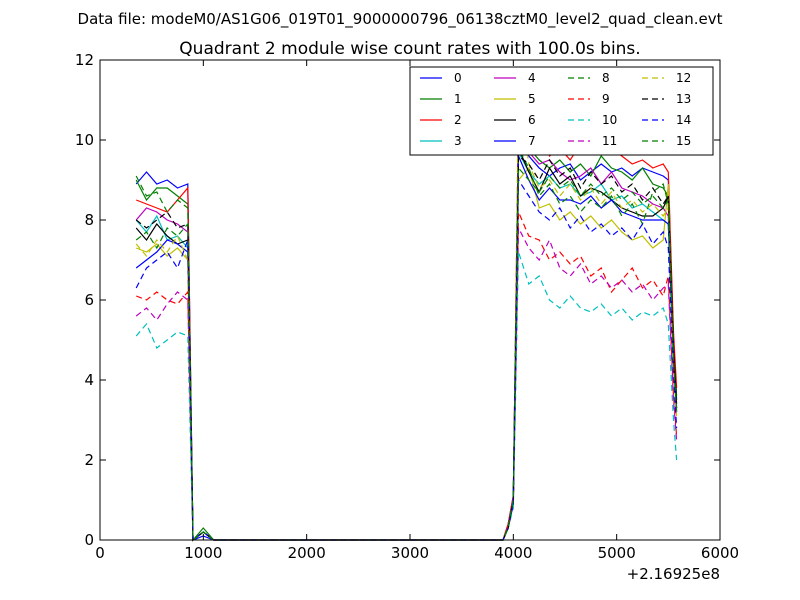 This screenshot has width=800, height=600. Describe the element at coordinates (458, 141) in the screenshot. I see `legend-label-3: 3` at that location.